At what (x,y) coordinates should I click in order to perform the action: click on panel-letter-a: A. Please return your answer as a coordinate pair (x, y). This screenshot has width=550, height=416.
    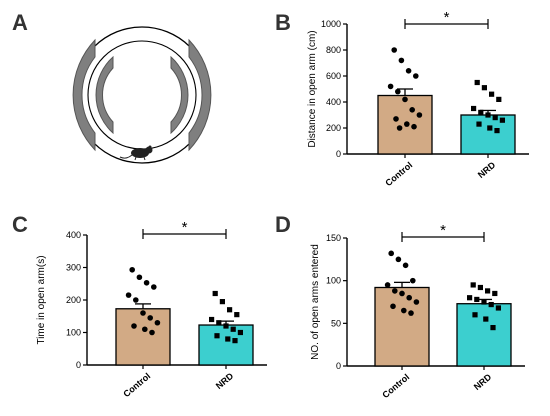
    Looking at the image, I should click on (20, 22).